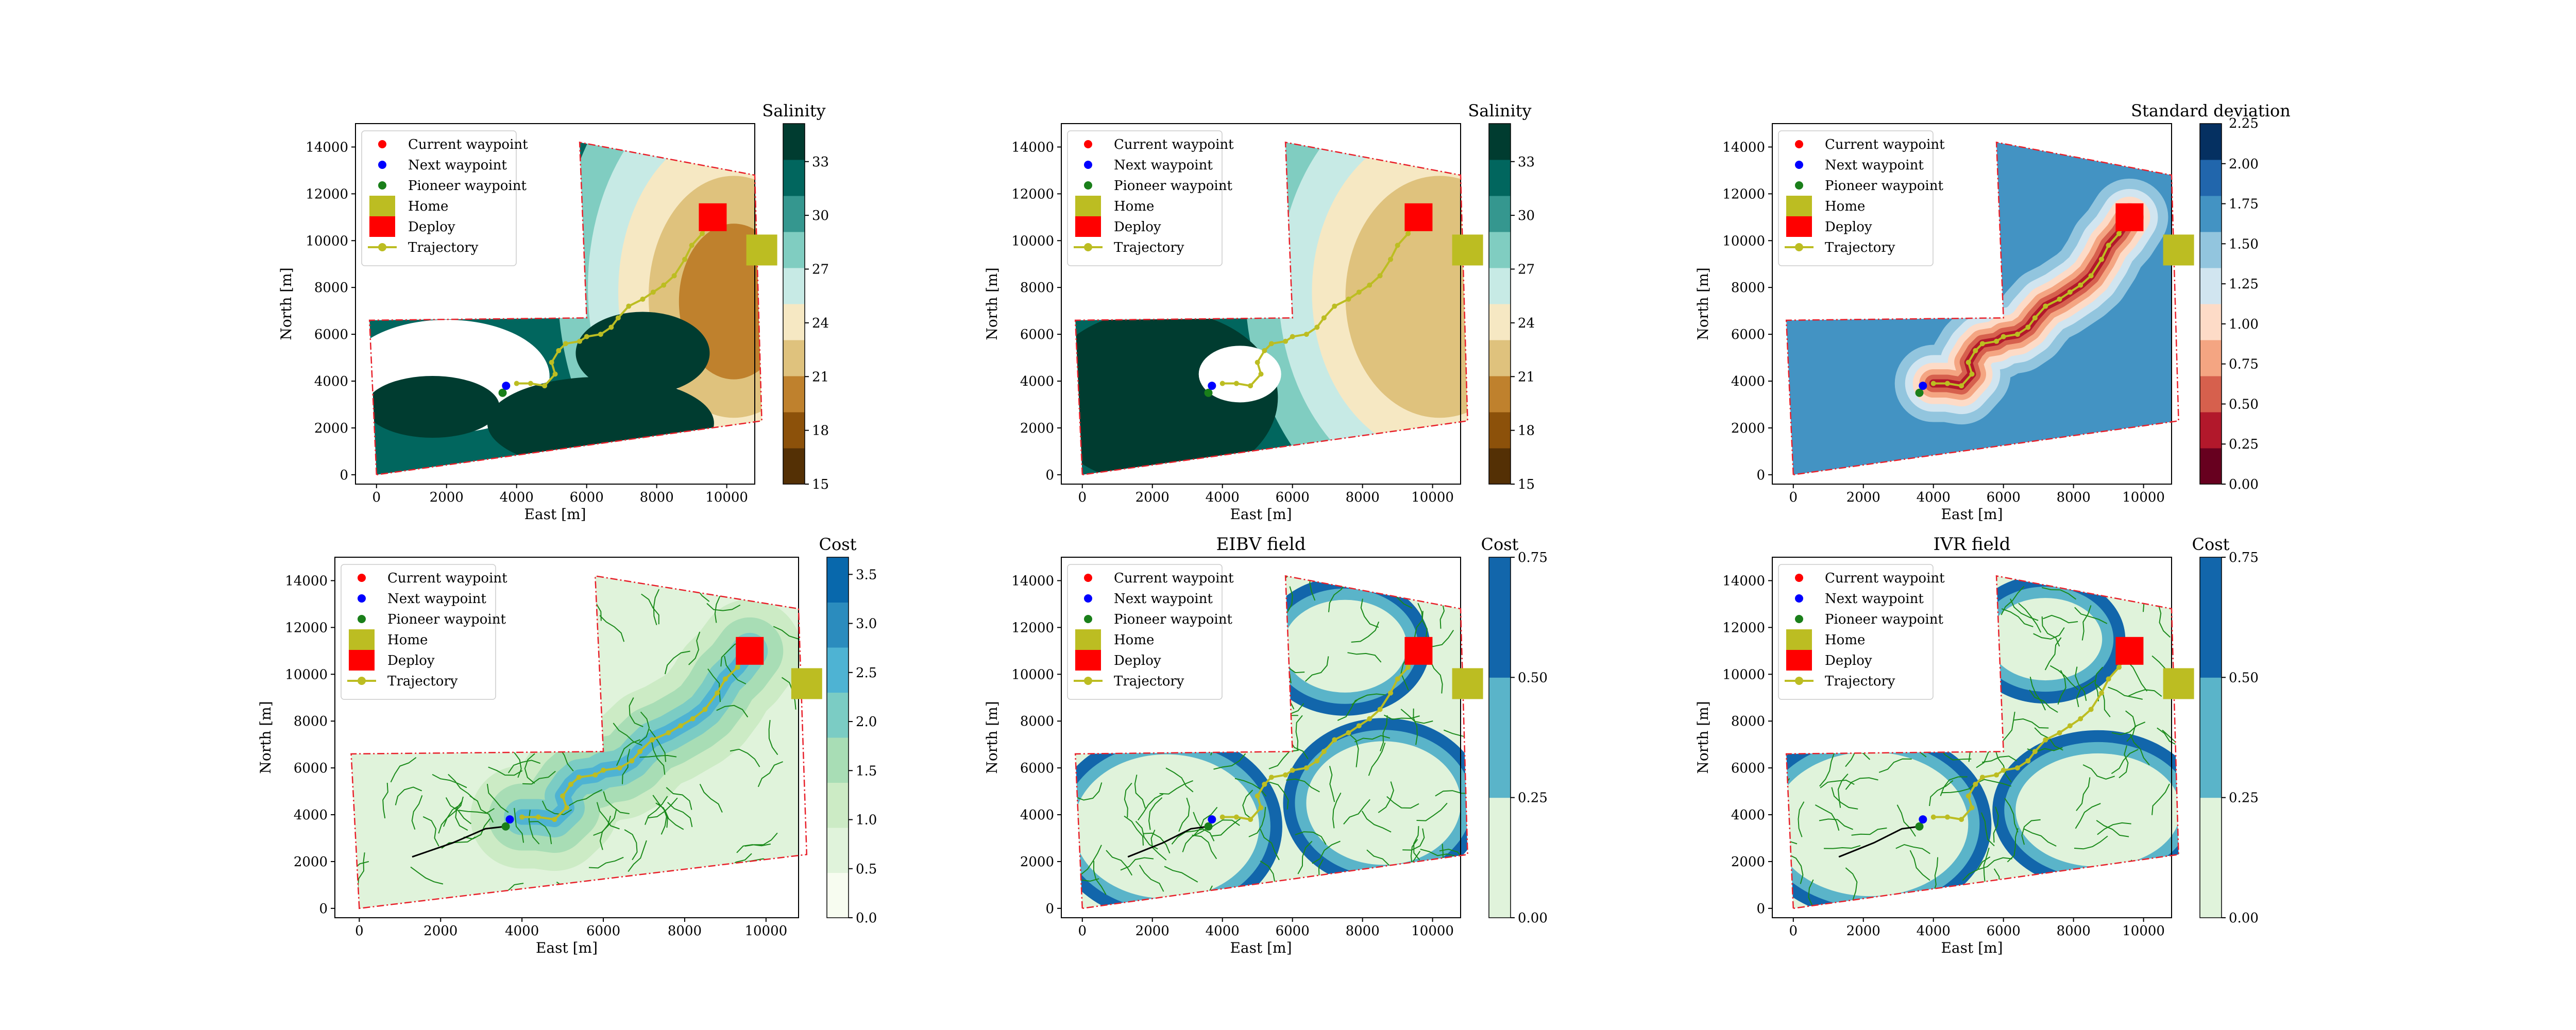 This screenshot has height=1030, width=2576. Describe the element at coordinates (820, 431) in the screenshot. I see `colorbar-tick-label: 18` at that location.